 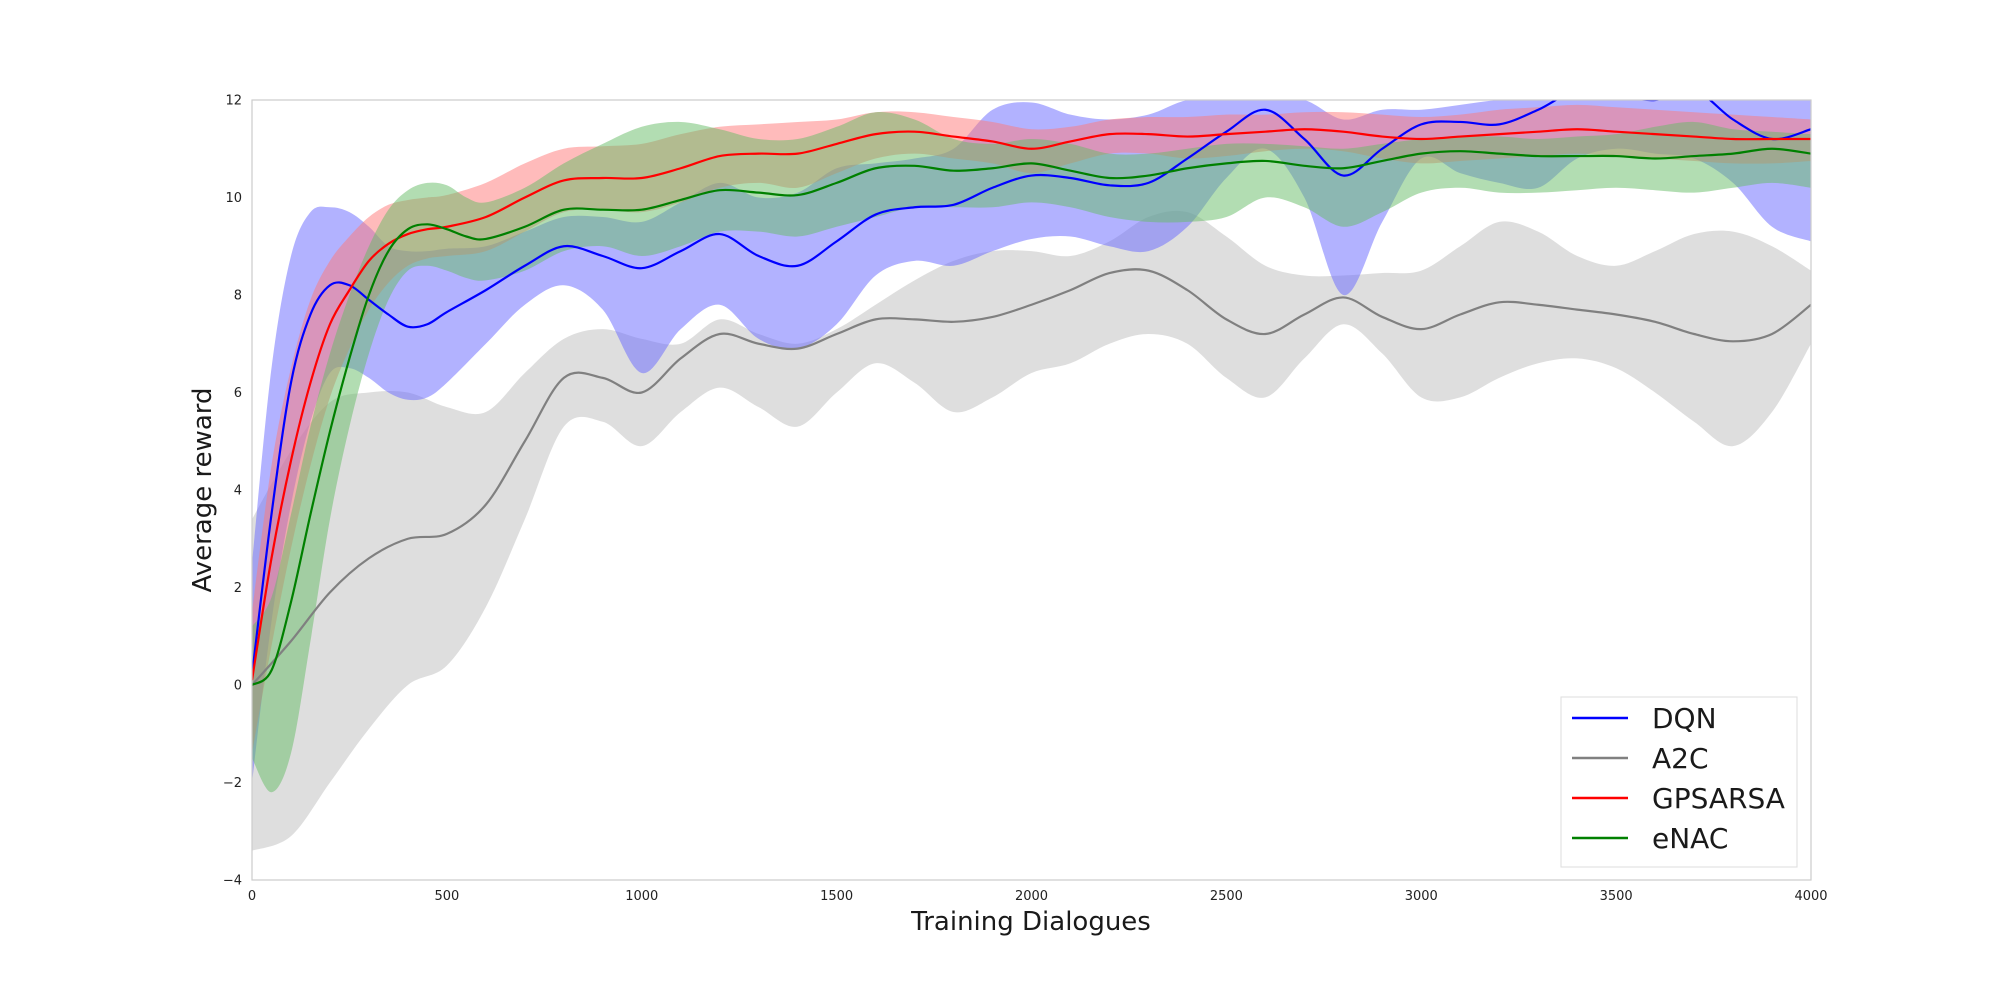 I want to click on x-tick-label: 1000, so click(x=641, y=896).